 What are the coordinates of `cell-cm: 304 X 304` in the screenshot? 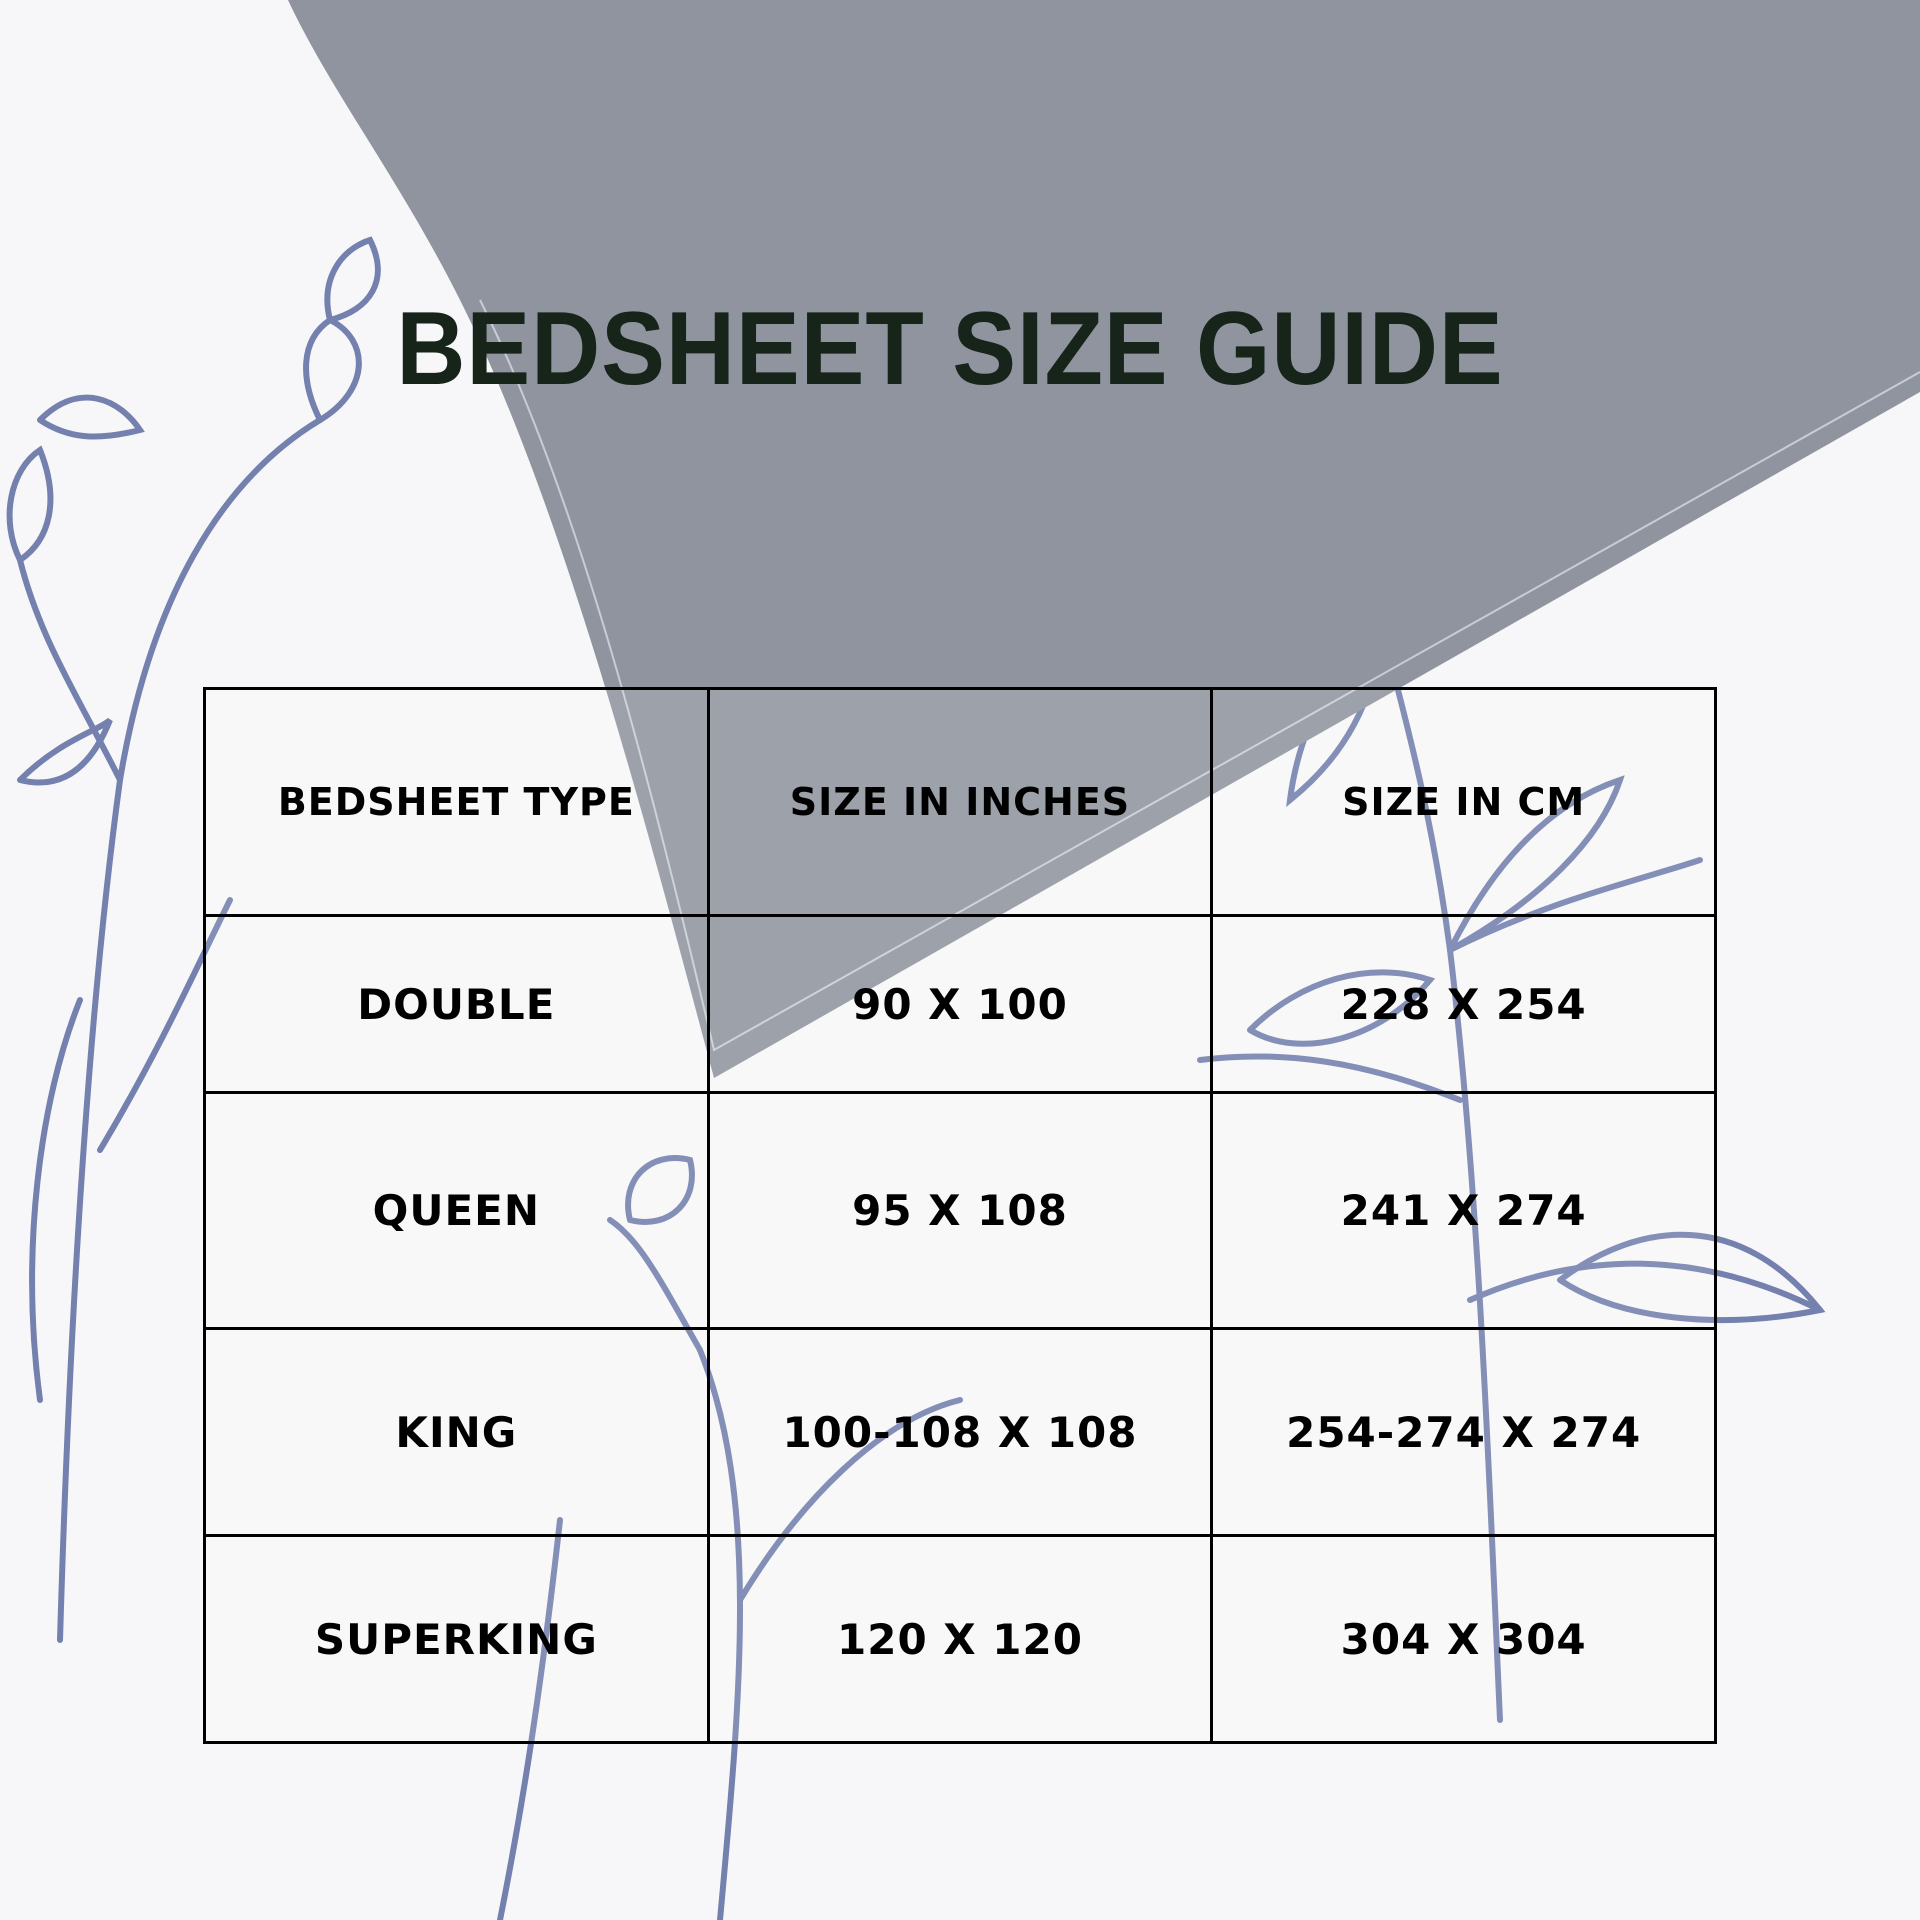 It's located at (1463, 1639).